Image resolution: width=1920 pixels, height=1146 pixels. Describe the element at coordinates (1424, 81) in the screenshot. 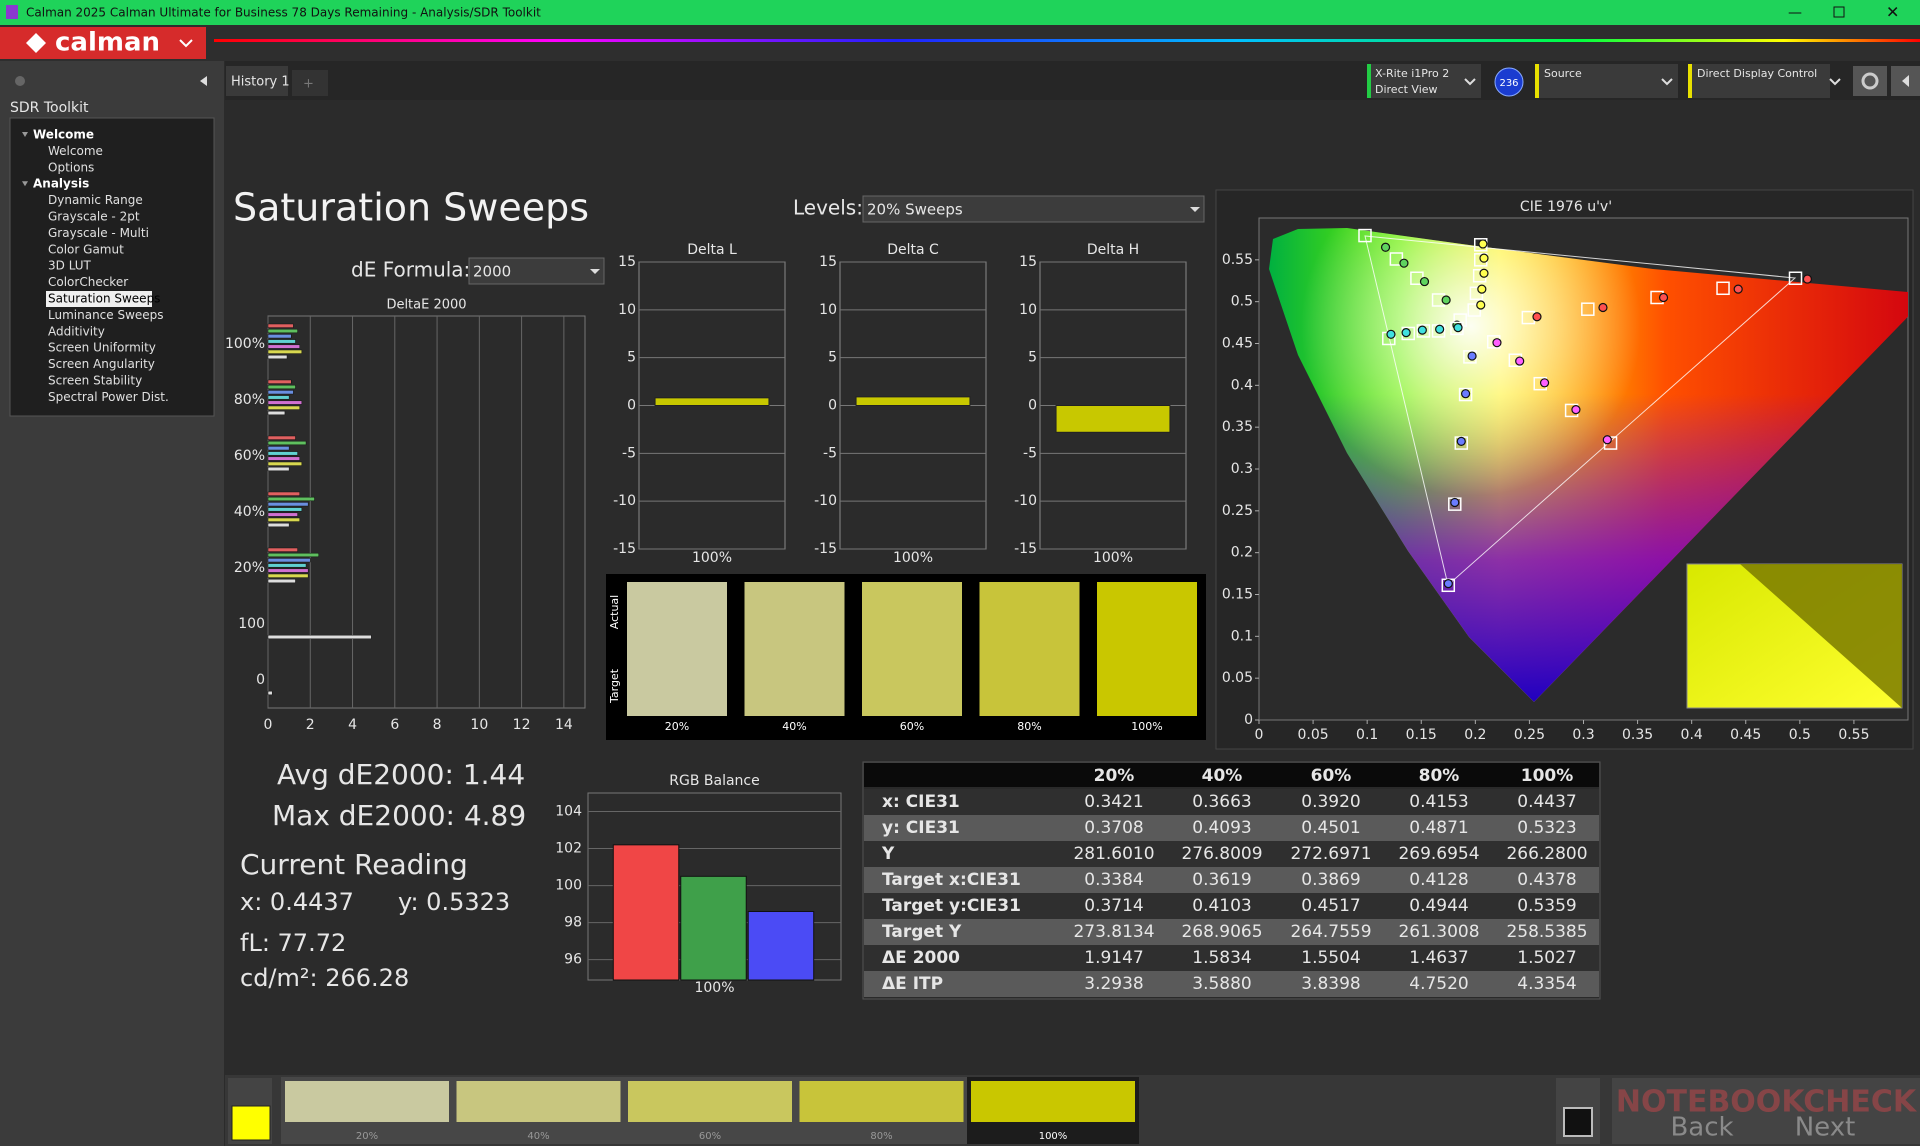

I see `meter-select` at that location.